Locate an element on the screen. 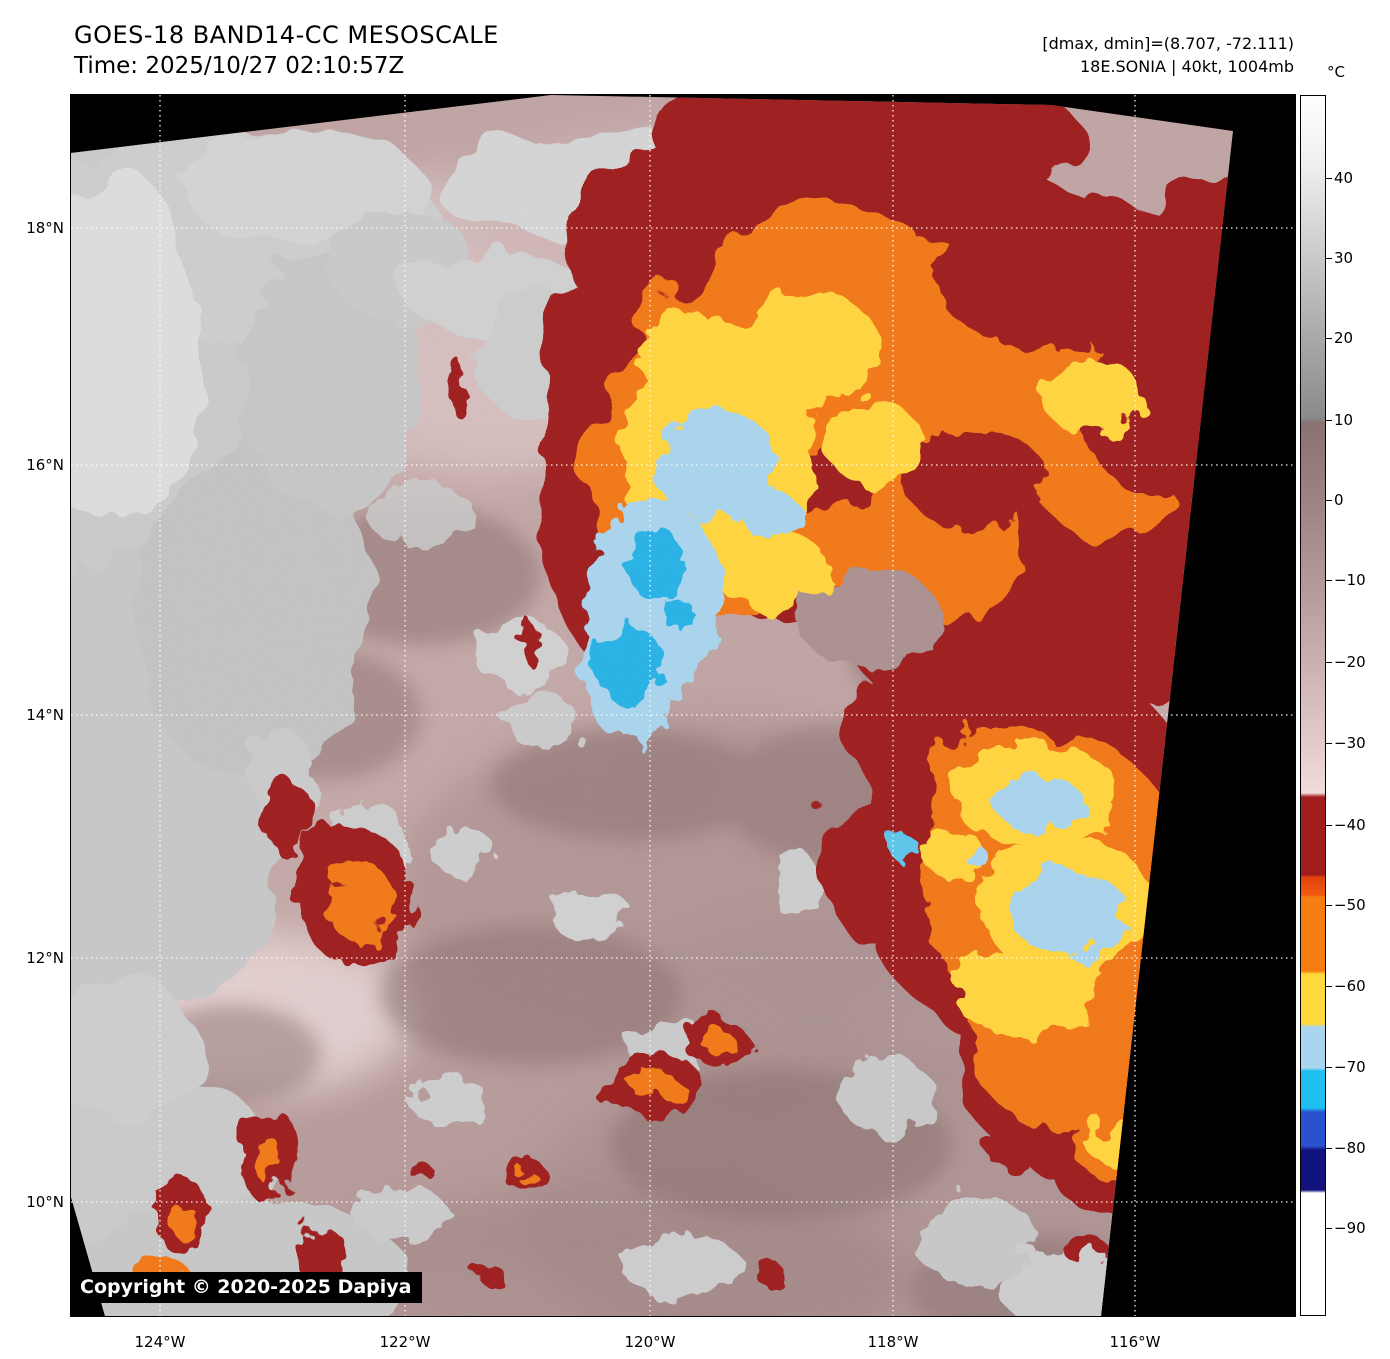 The image size is (1390, 1359). lat-axis-label: 16°N is located at coordinates (45, 465).